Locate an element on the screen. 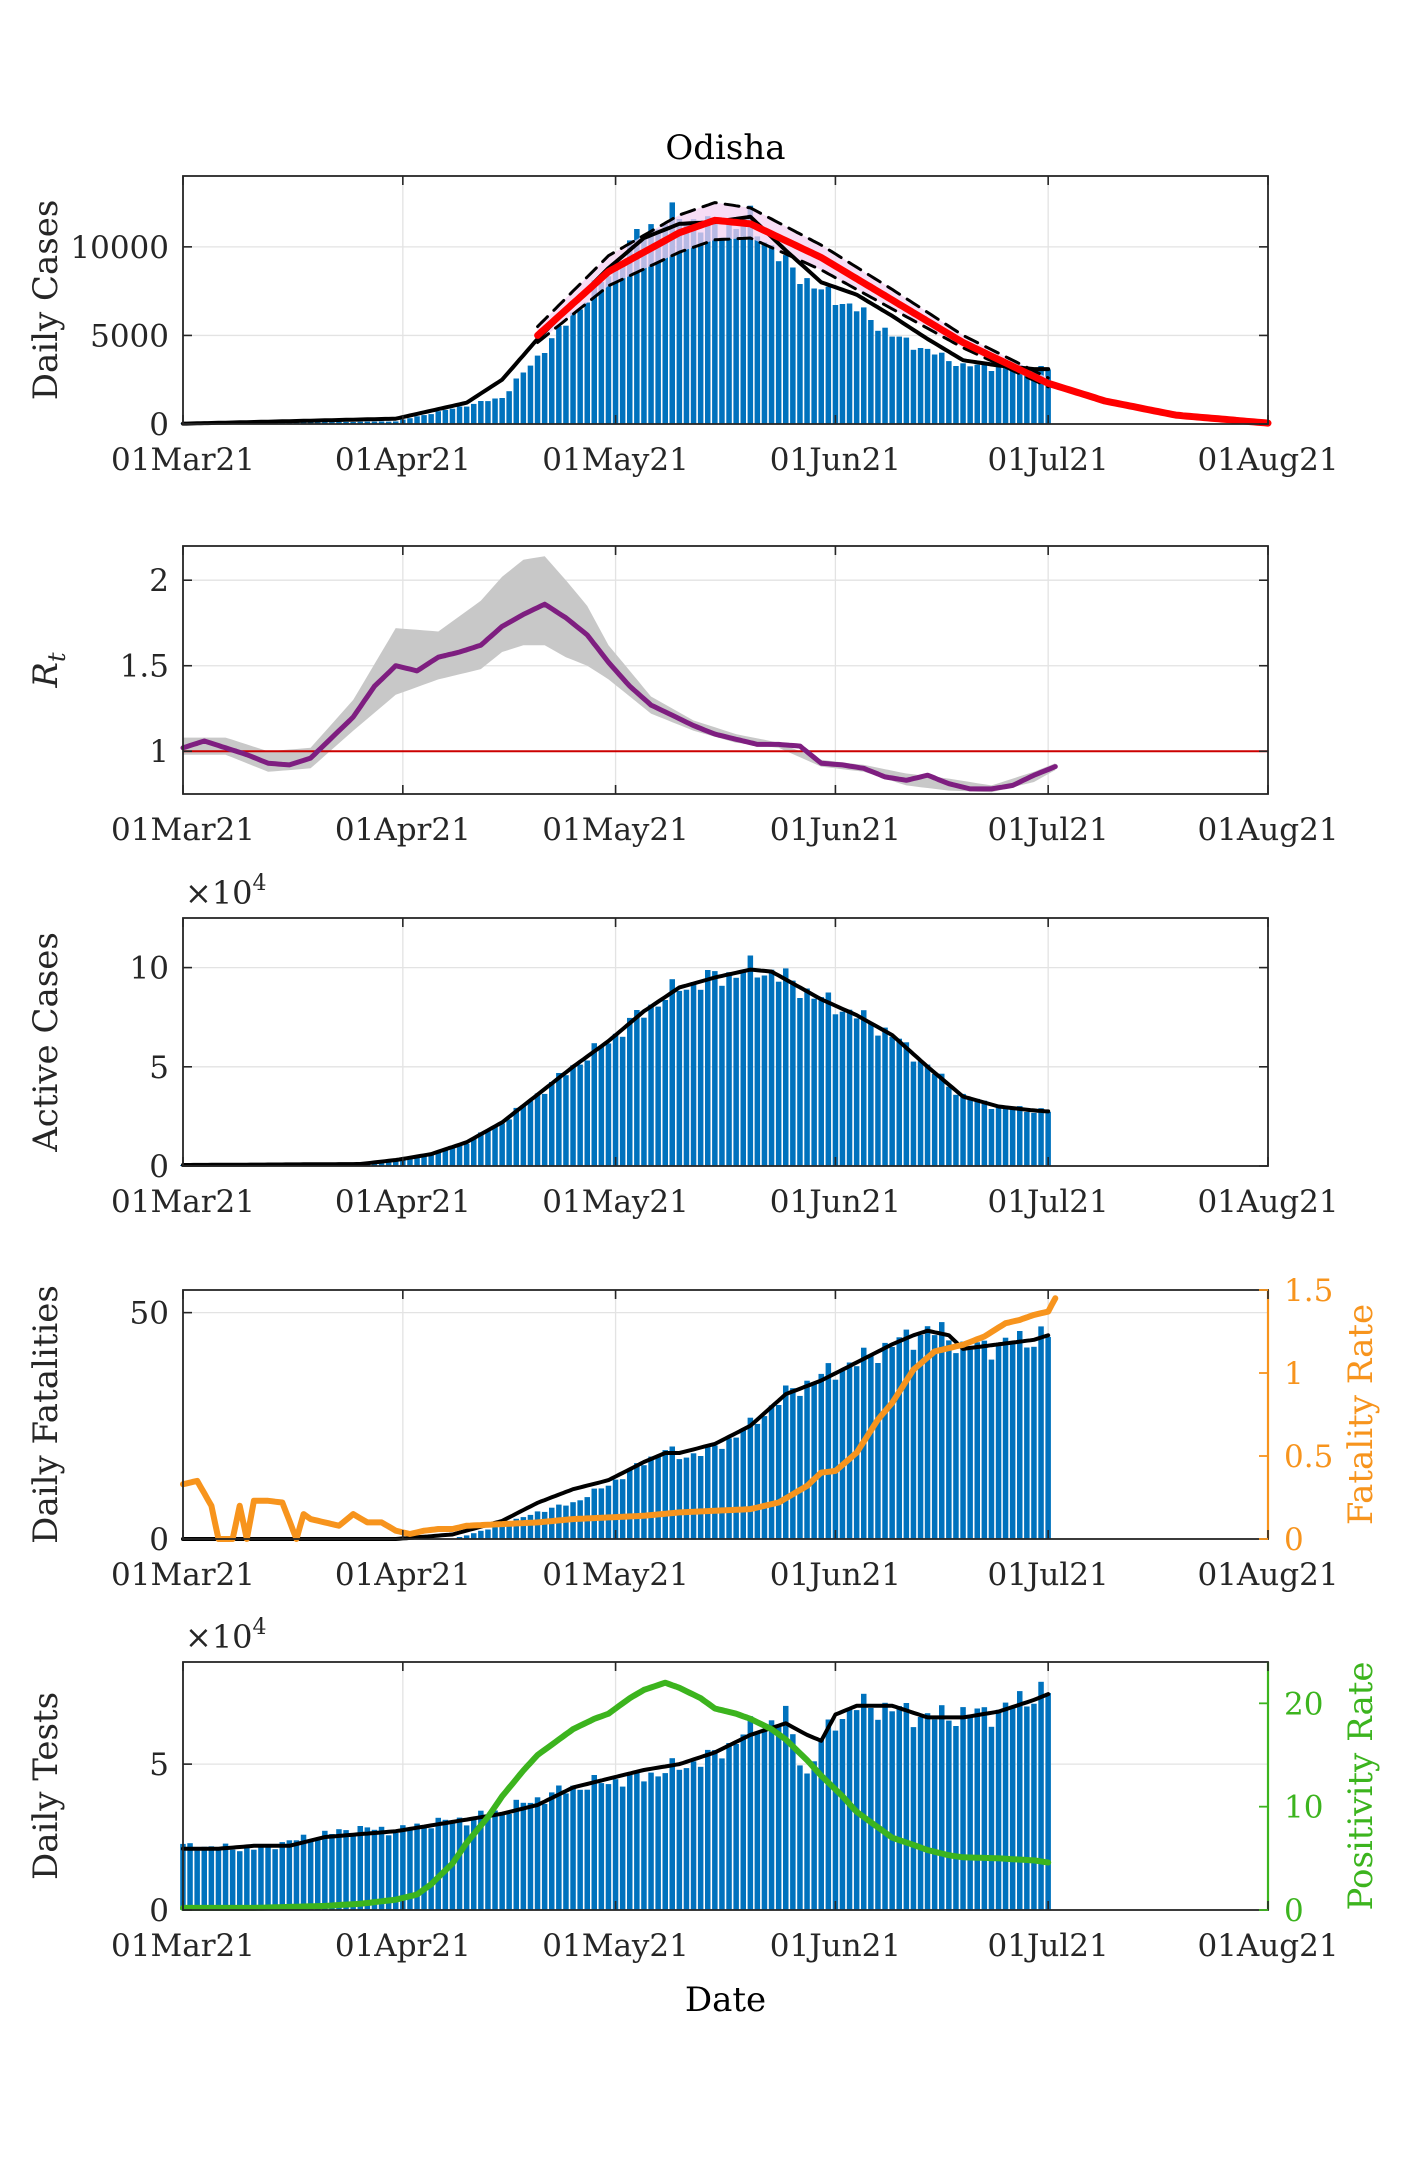 This screenshot has height=2167, width=1408. rt-line is located at coordinates (619, 696).